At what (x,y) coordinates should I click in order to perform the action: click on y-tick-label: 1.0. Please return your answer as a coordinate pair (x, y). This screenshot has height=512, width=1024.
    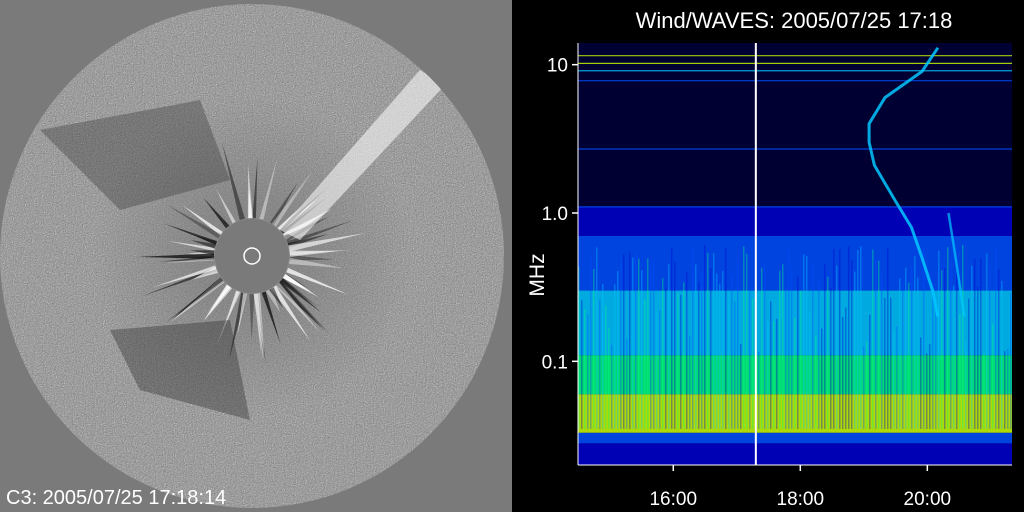
    Looking at the image, I should click on (555, 214).